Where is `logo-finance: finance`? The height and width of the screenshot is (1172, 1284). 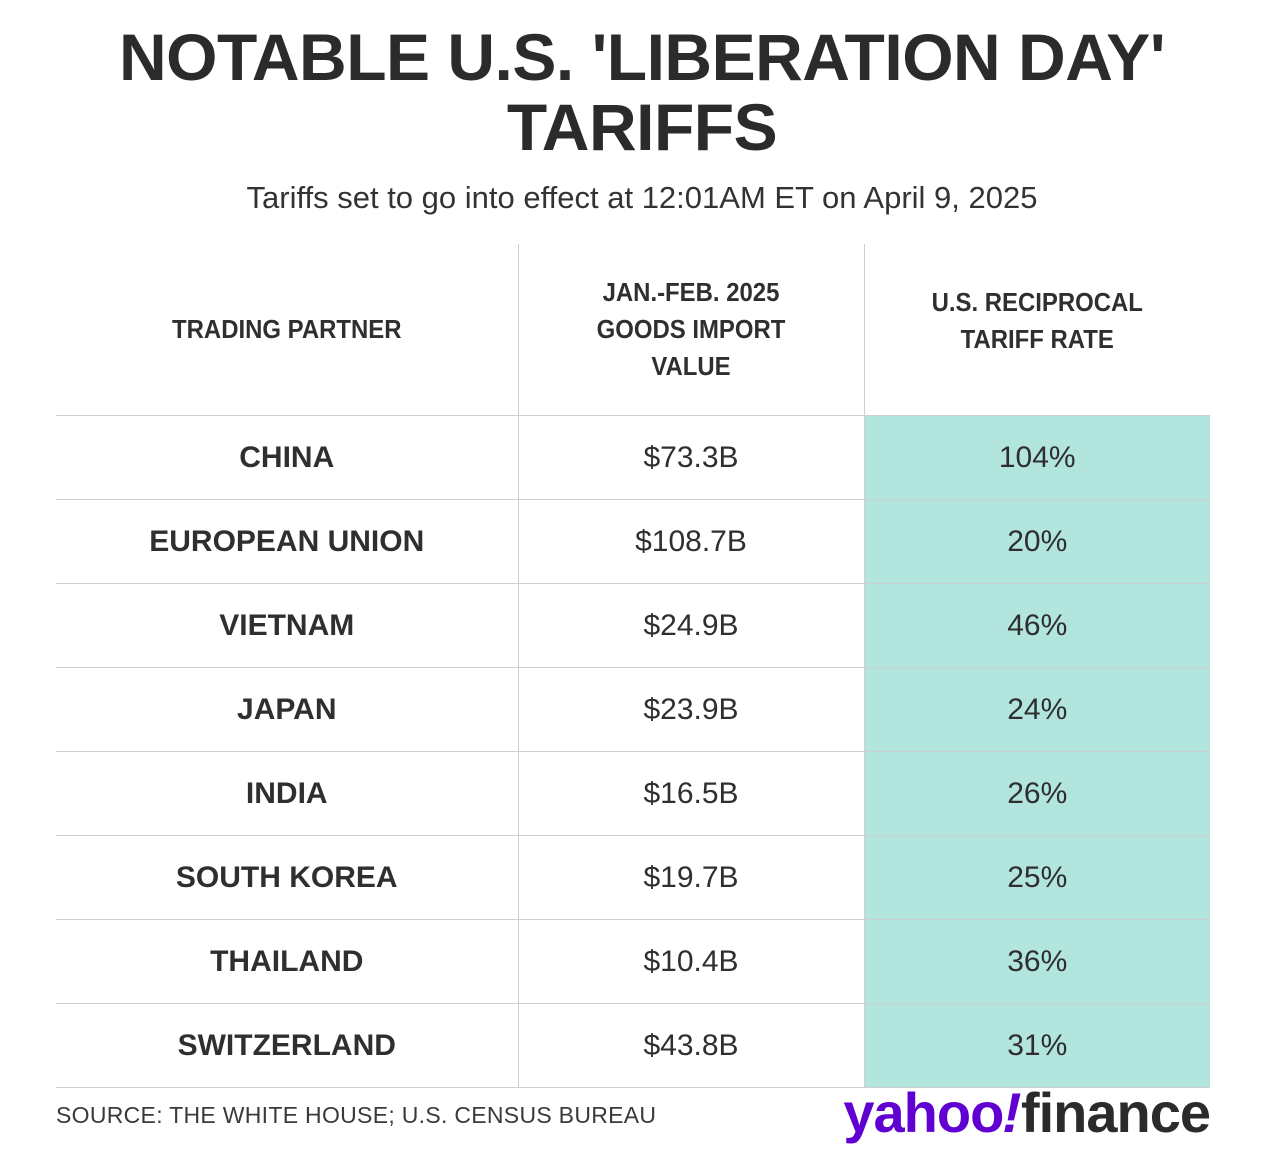
logo-finance: finance is located at coordinates (1115, 1112).